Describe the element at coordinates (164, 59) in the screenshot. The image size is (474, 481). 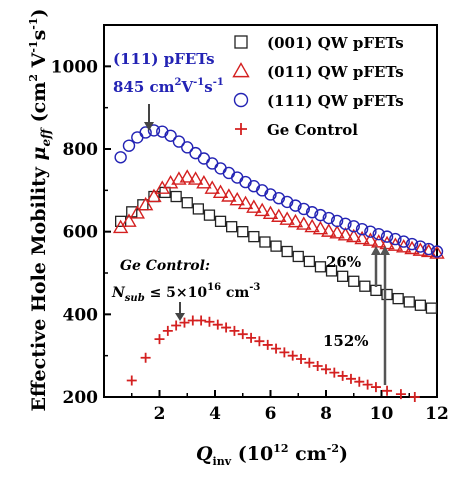
I see `annotation-111-peak-line1: (111) pFETs` at that location.